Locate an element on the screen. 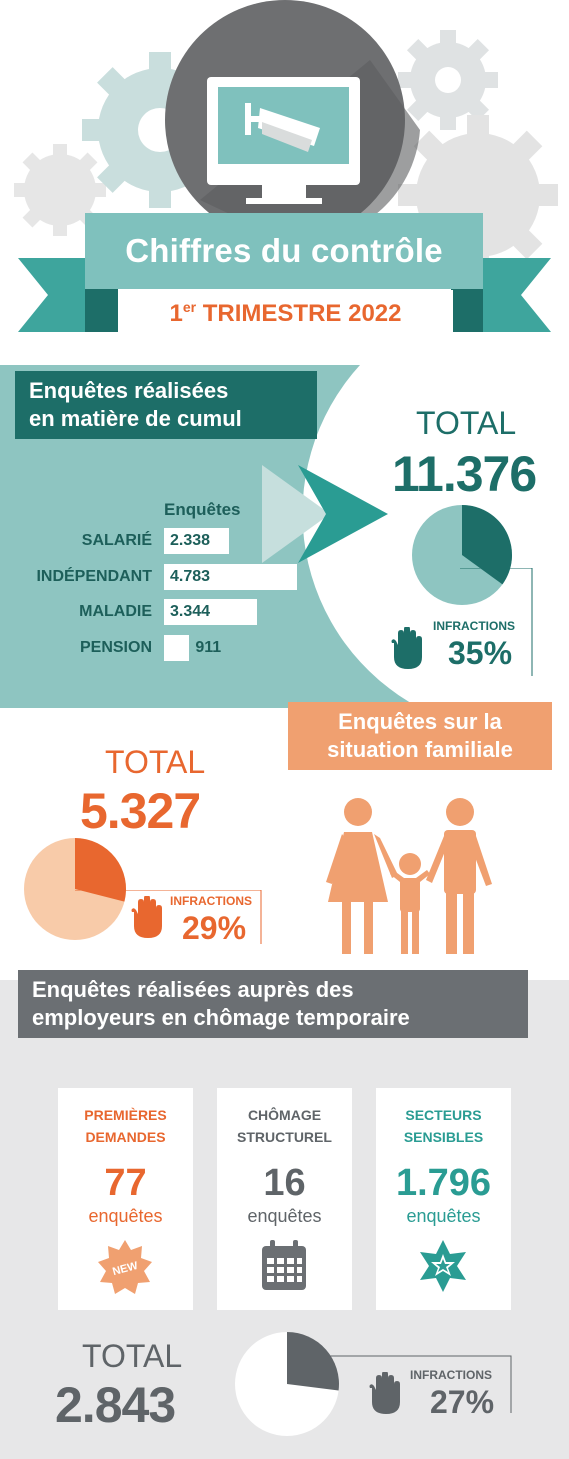 The width and height of the screenshot is (569, 1459). bar-category-label: PENSION is located at coordinates (115, 647).